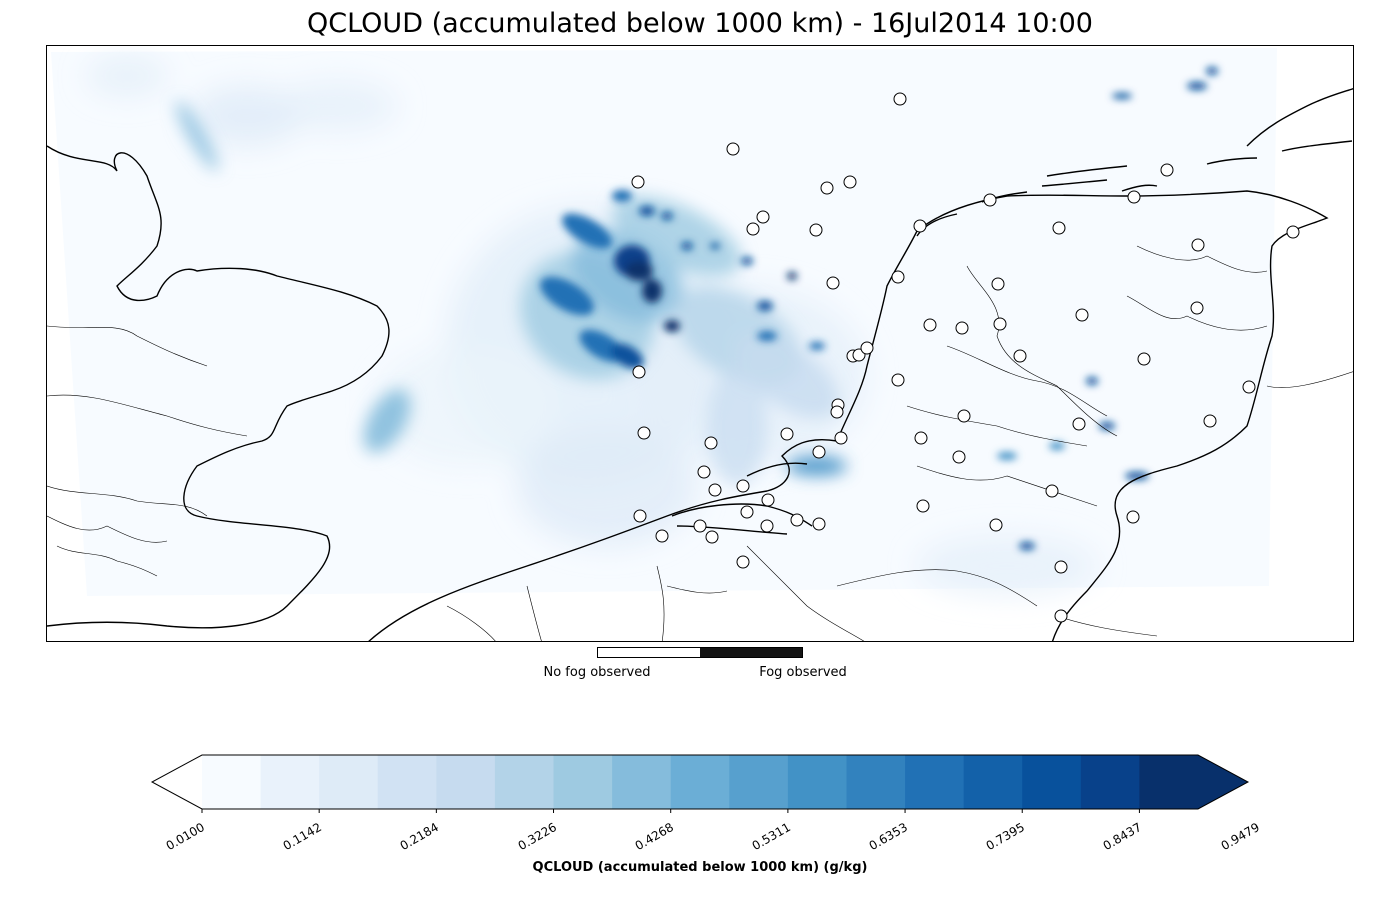  I want to click on colorbar-tick-label: 0.9479, so click(1240, 837).